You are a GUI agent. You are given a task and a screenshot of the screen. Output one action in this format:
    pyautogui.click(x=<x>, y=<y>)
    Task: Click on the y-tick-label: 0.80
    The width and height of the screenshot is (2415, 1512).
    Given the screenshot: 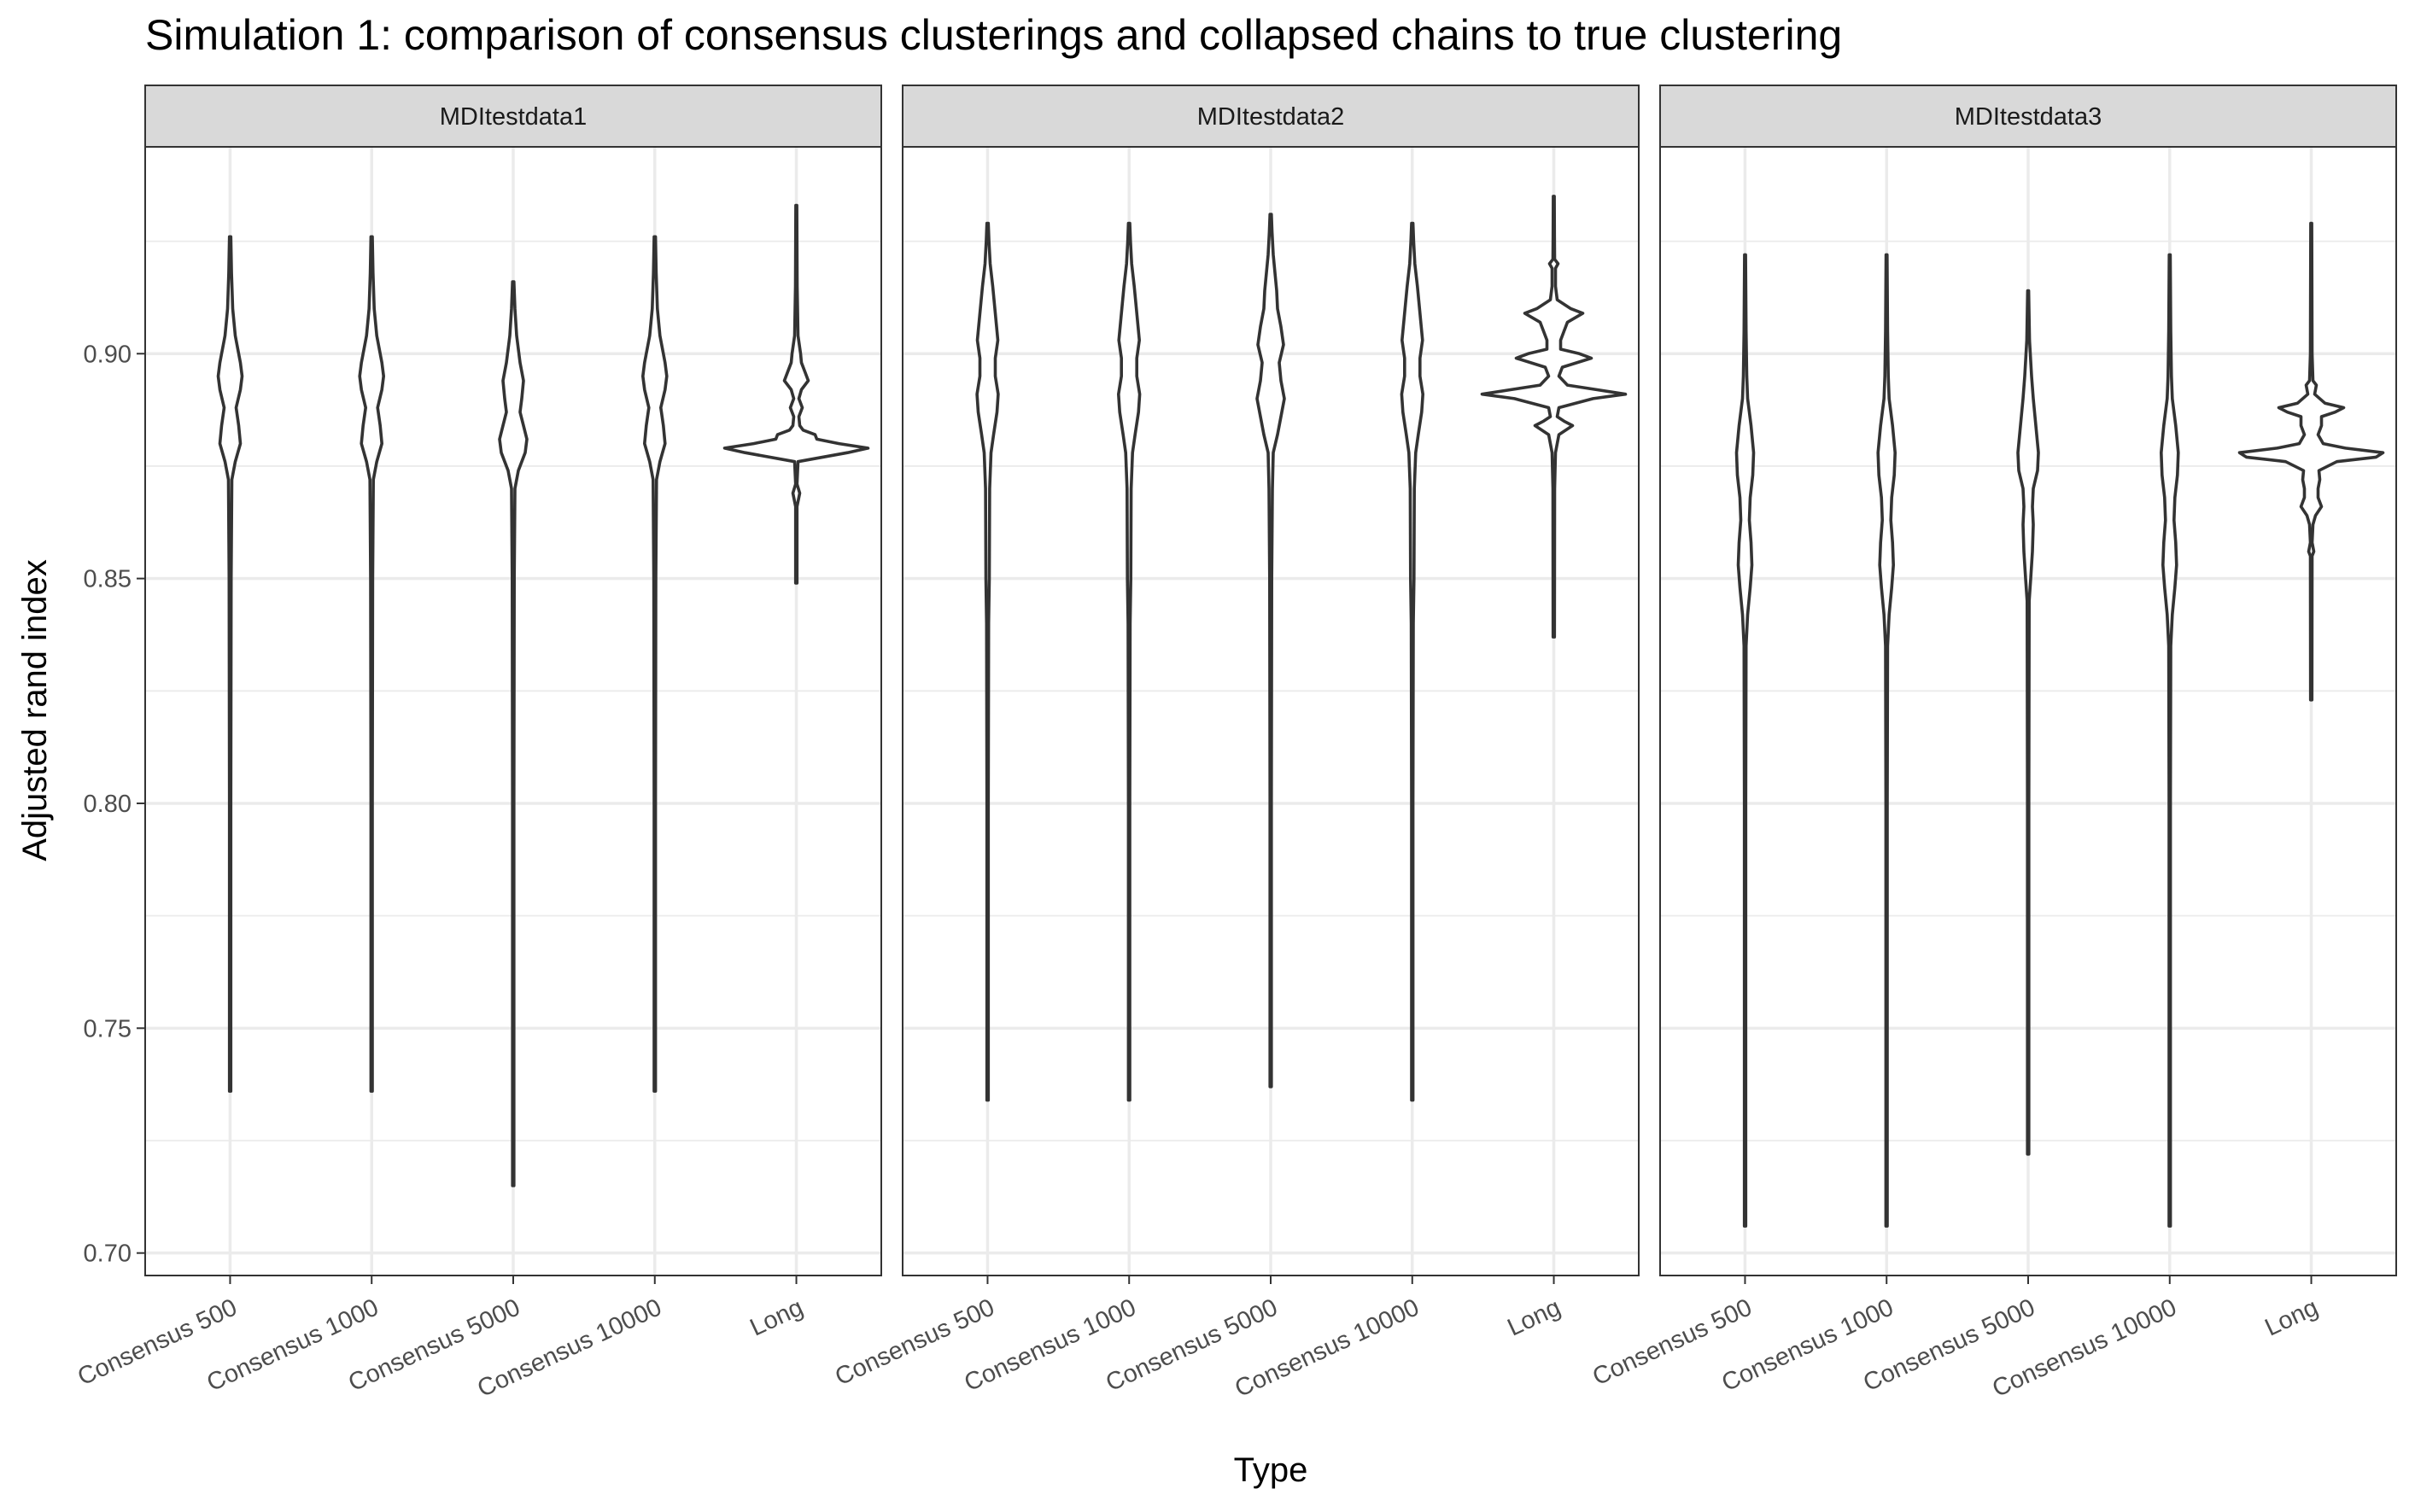 What is the action you would take?
    pyautogui.click(x=108, y=804)
    